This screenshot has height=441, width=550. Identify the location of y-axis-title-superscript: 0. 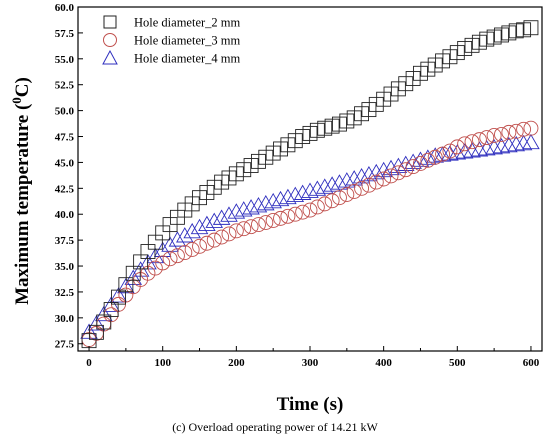
(16, 100).